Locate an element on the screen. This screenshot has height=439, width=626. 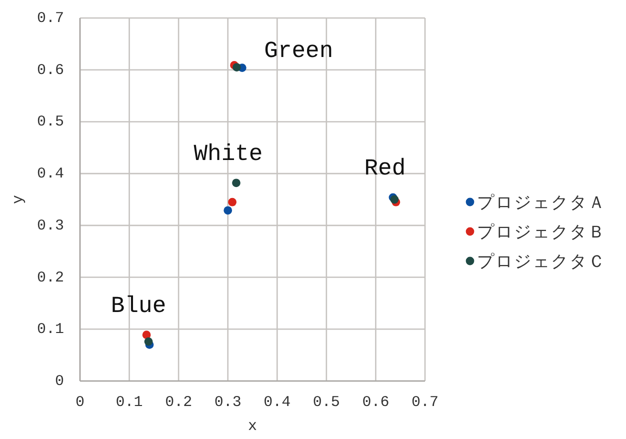
legend-label: プロジェクタＢ is located at coordinates (541, 231).